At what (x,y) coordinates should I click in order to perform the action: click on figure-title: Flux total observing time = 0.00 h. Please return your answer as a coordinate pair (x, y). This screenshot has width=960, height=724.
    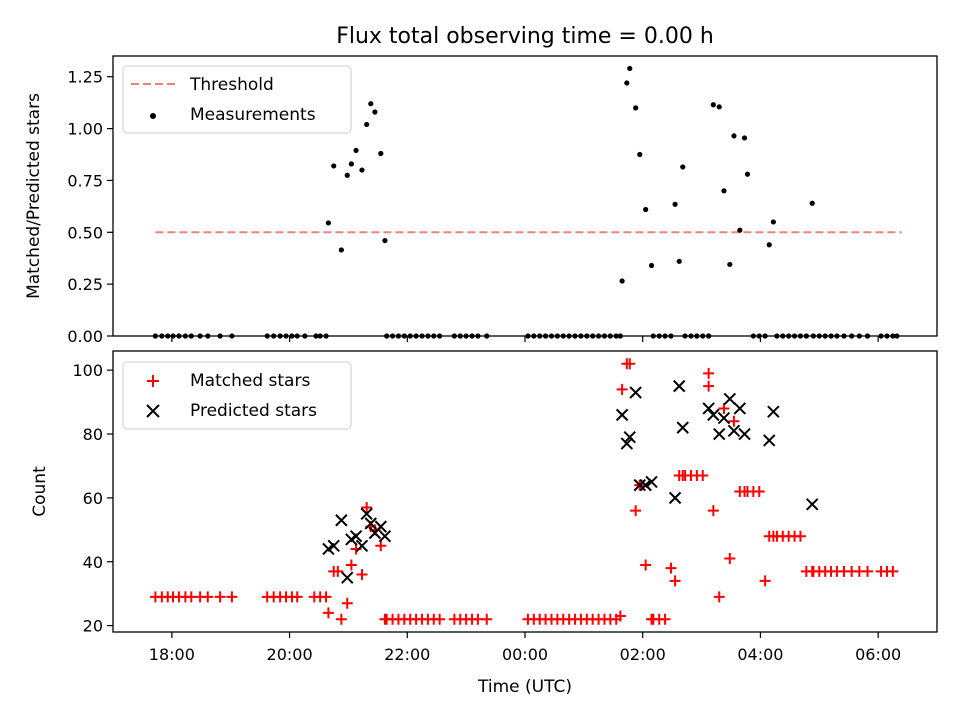
    Looking at the image, I should click on (525, 36).